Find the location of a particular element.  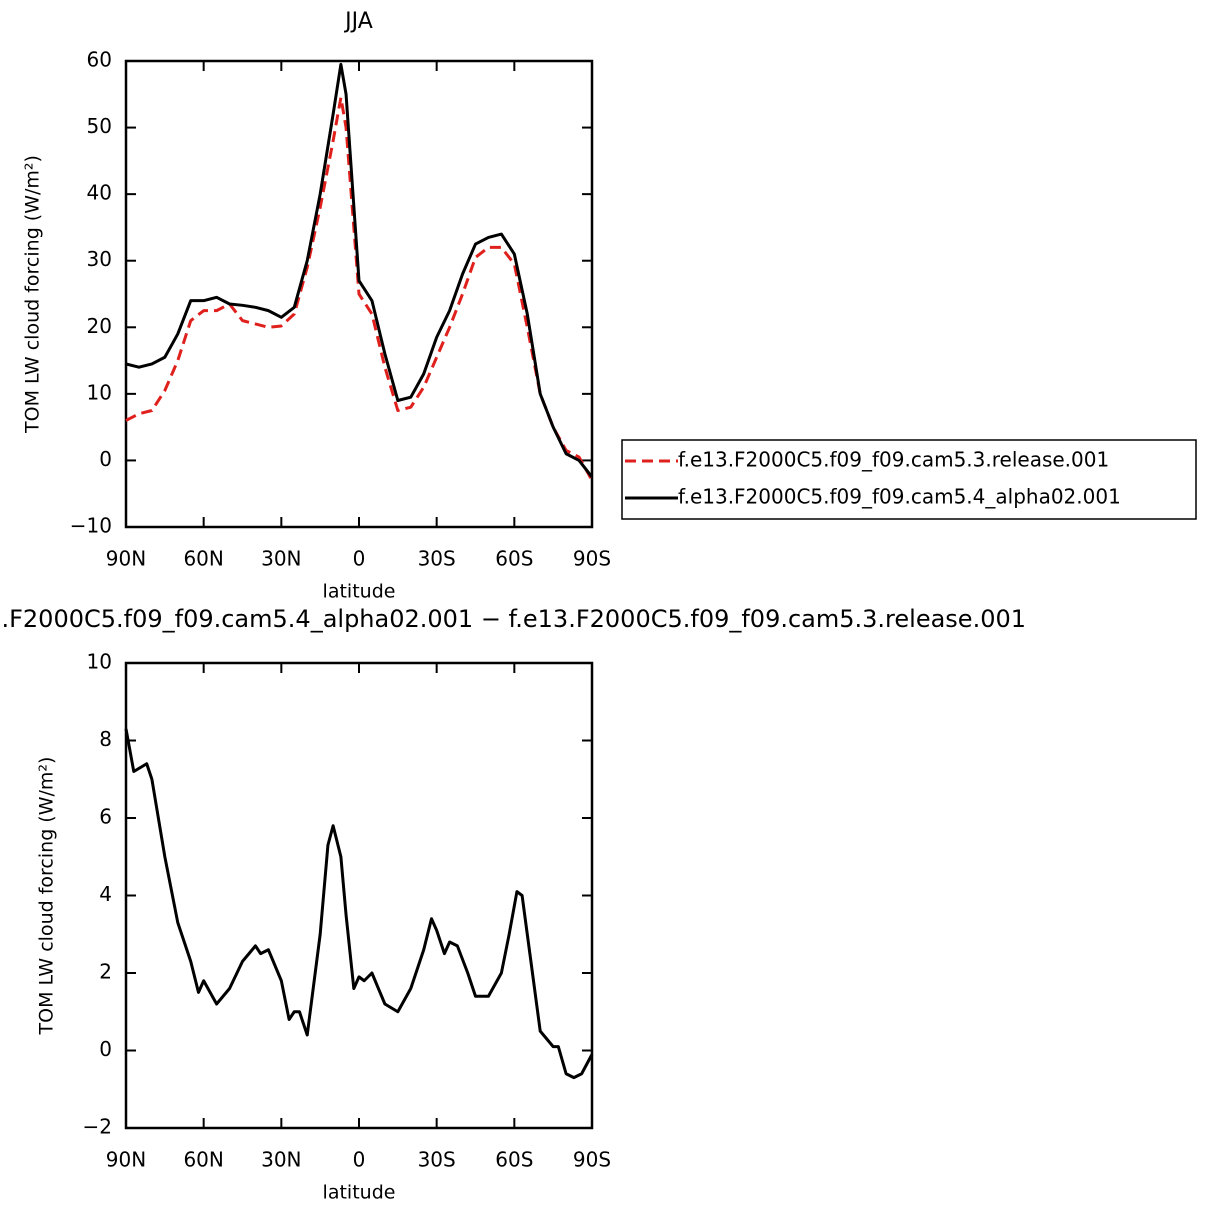

y-tick-label: 6 is located at coordinates (105, 817).